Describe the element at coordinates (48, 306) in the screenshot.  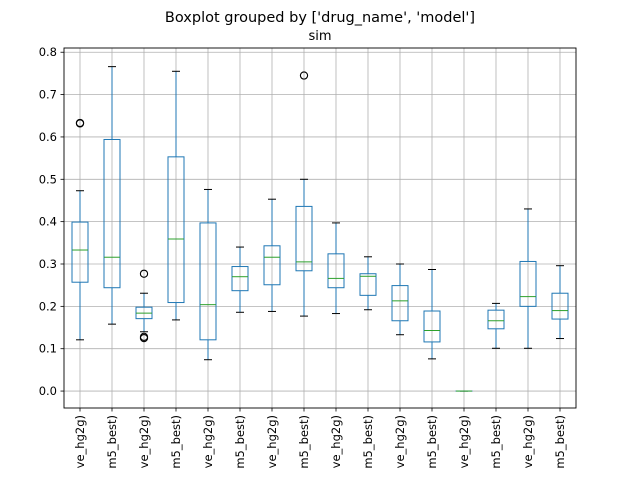
I see `y-tick-label: 0.2` at that location.